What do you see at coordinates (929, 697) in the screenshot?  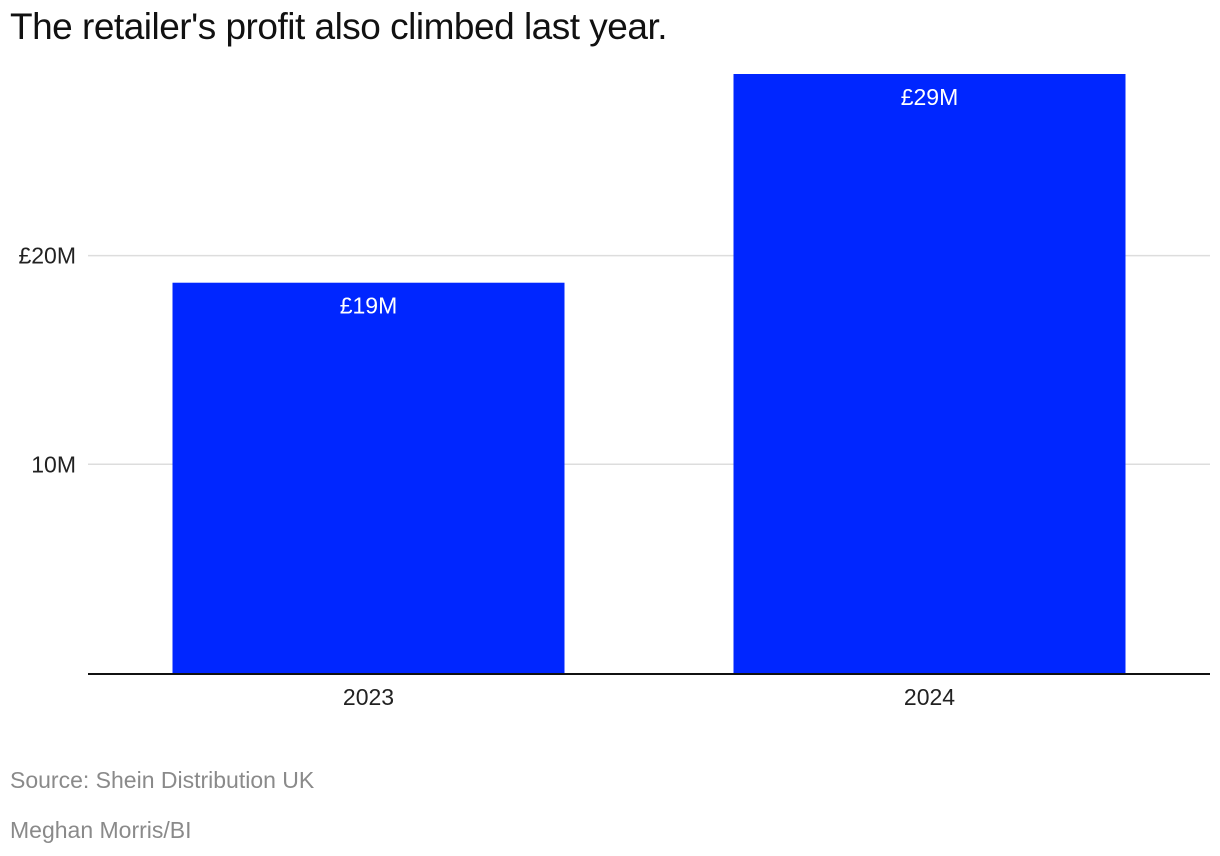 I see `x-tick-label: 2024` at bounding box center [929, 697].